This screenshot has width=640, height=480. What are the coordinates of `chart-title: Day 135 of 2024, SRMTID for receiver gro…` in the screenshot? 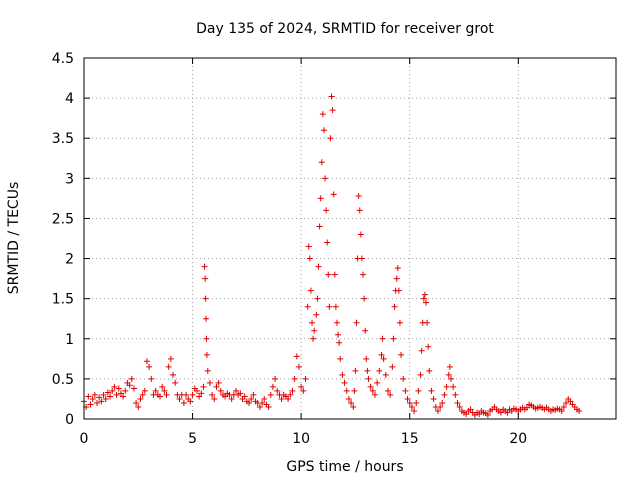 It's located at (345, 29).